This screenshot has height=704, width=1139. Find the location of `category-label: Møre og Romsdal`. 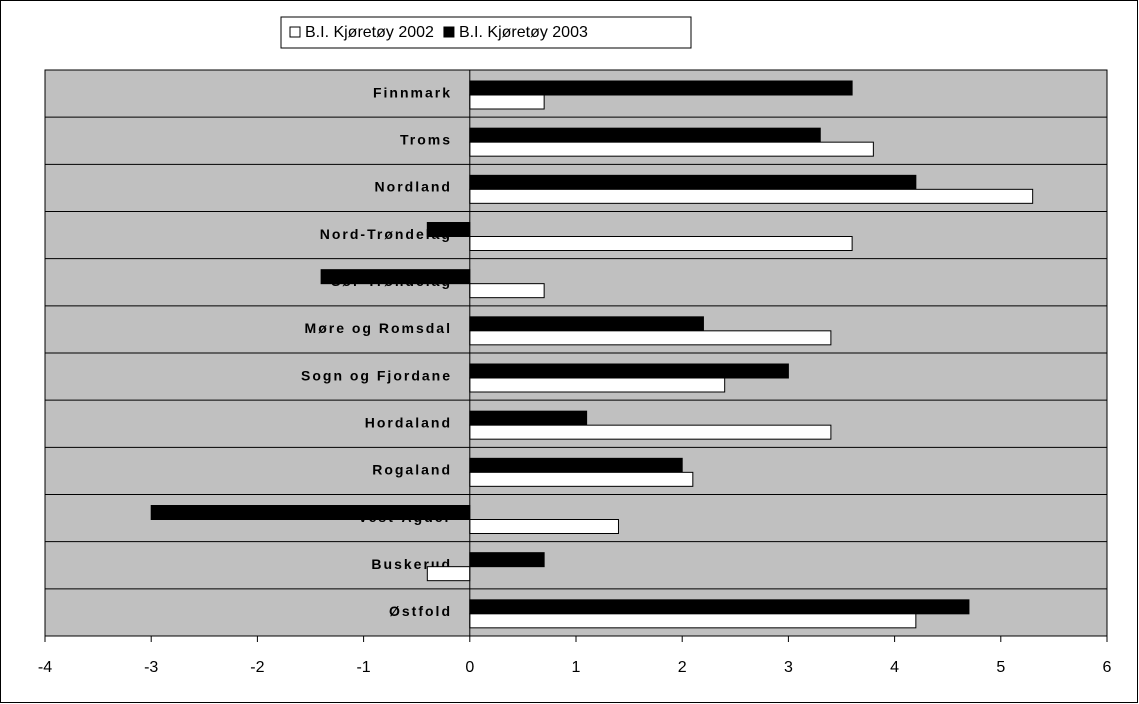

category-label: Møre og Romsdal is located at coordinates (378, 328).